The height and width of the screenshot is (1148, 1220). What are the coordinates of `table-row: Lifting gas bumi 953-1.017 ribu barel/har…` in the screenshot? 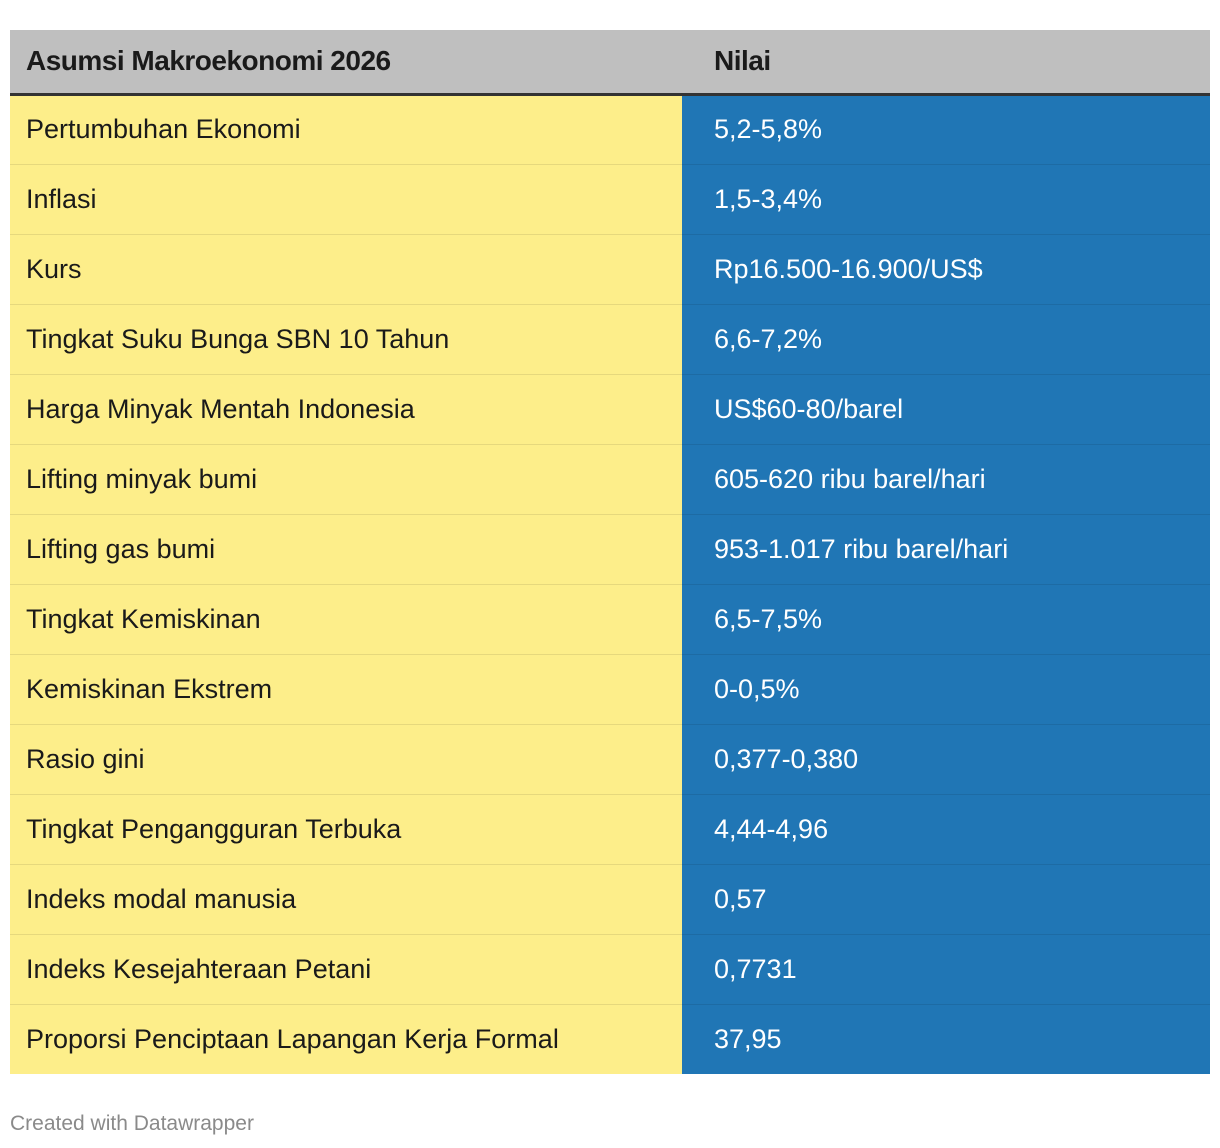 It's located at (610, 549).